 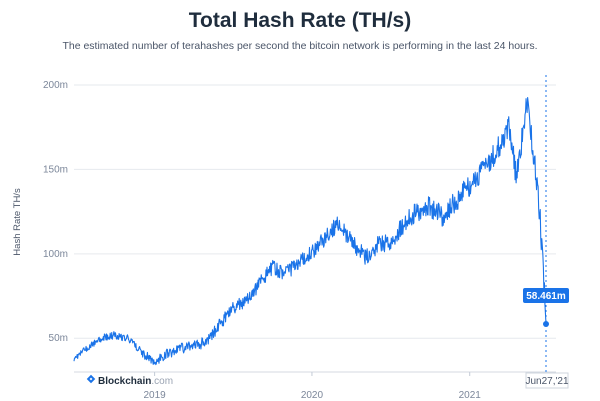 I want to click on x-axis-ticks: 2019 2020 2021, so click(x=312, y=386).